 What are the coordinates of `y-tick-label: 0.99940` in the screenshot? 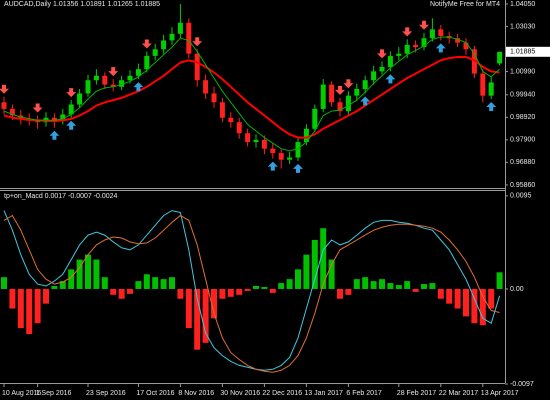 It's located at (522, 95).